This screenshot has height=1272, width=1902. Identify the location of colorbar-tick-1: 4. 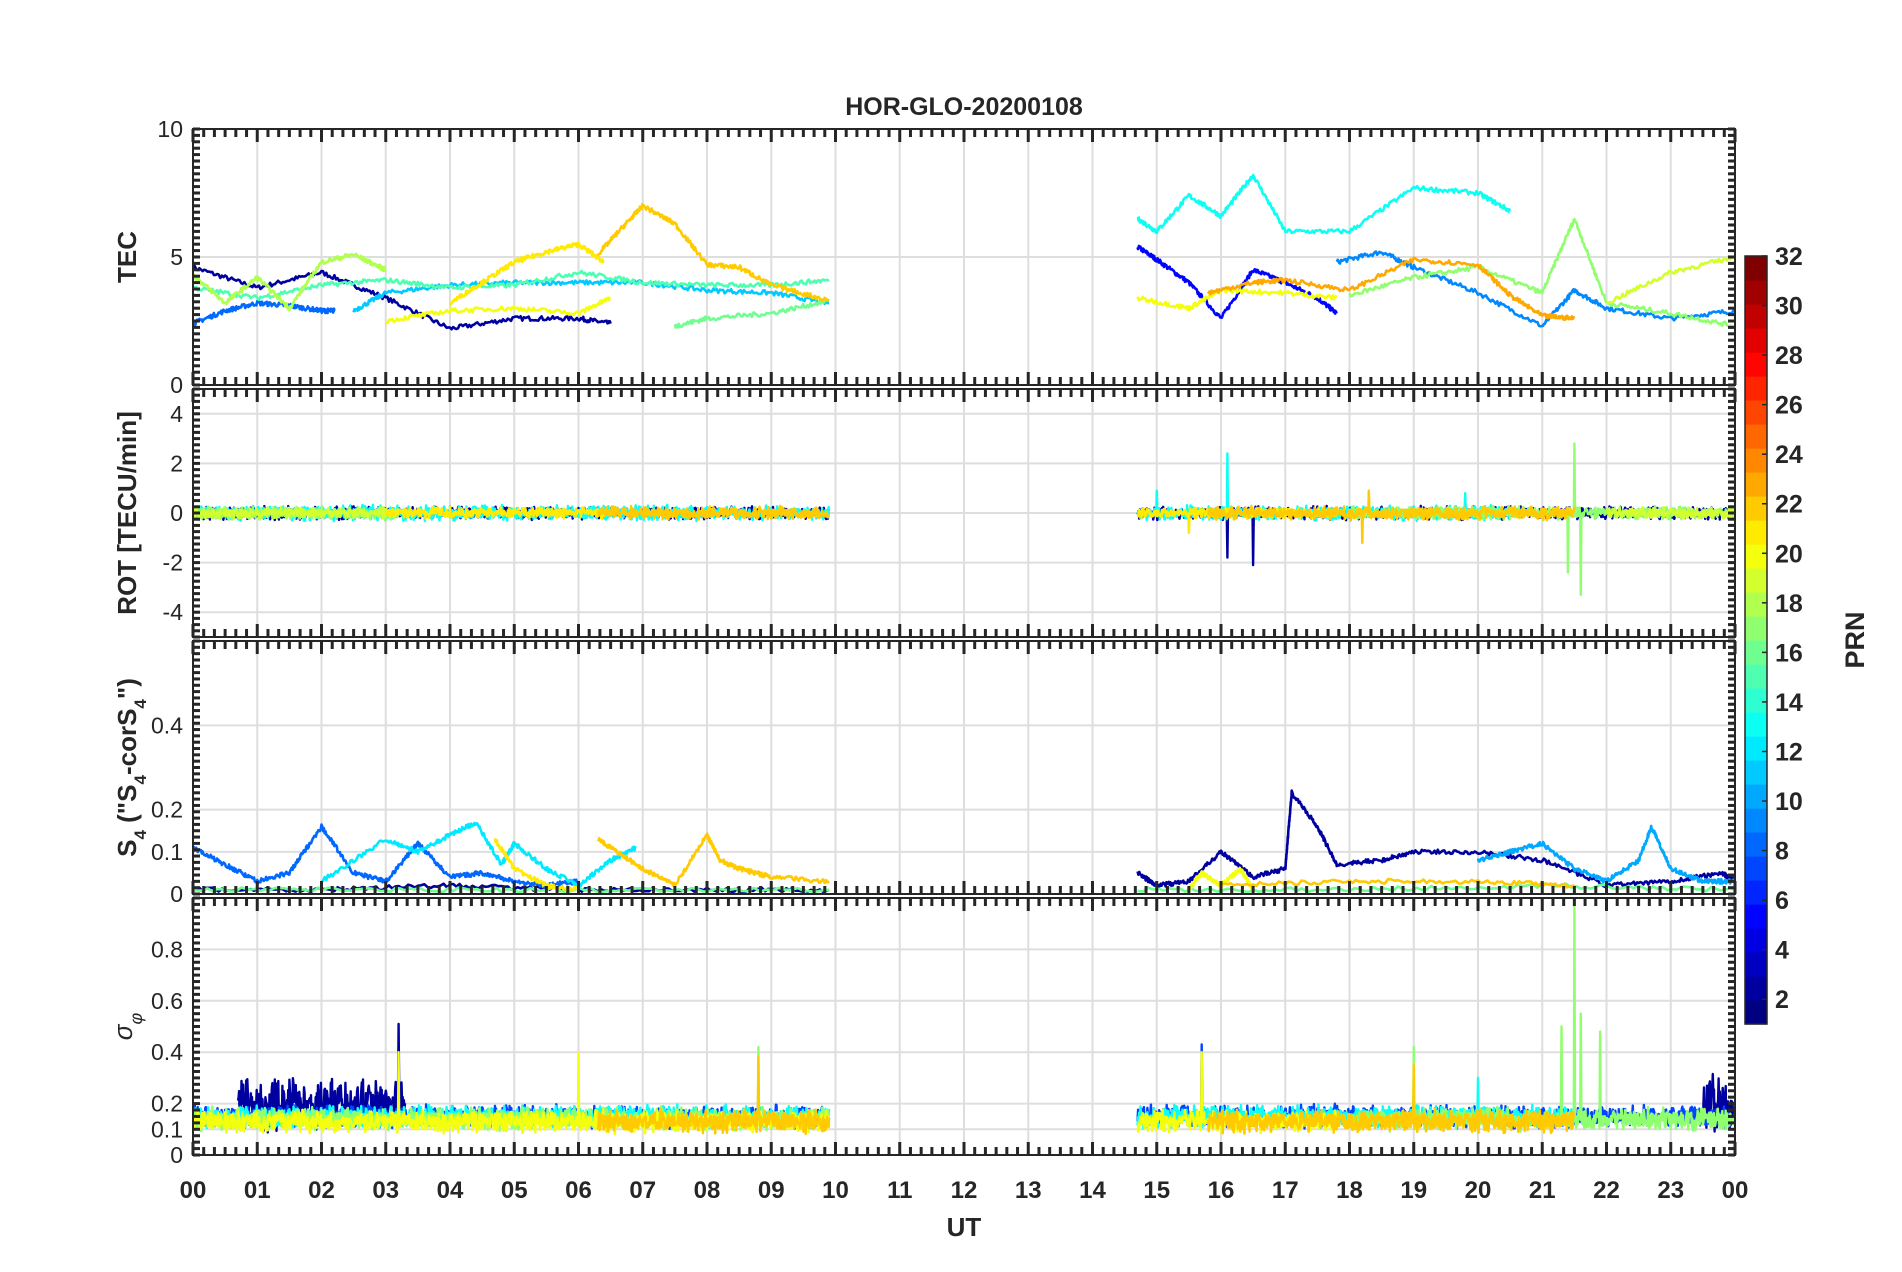
(1782, 951).